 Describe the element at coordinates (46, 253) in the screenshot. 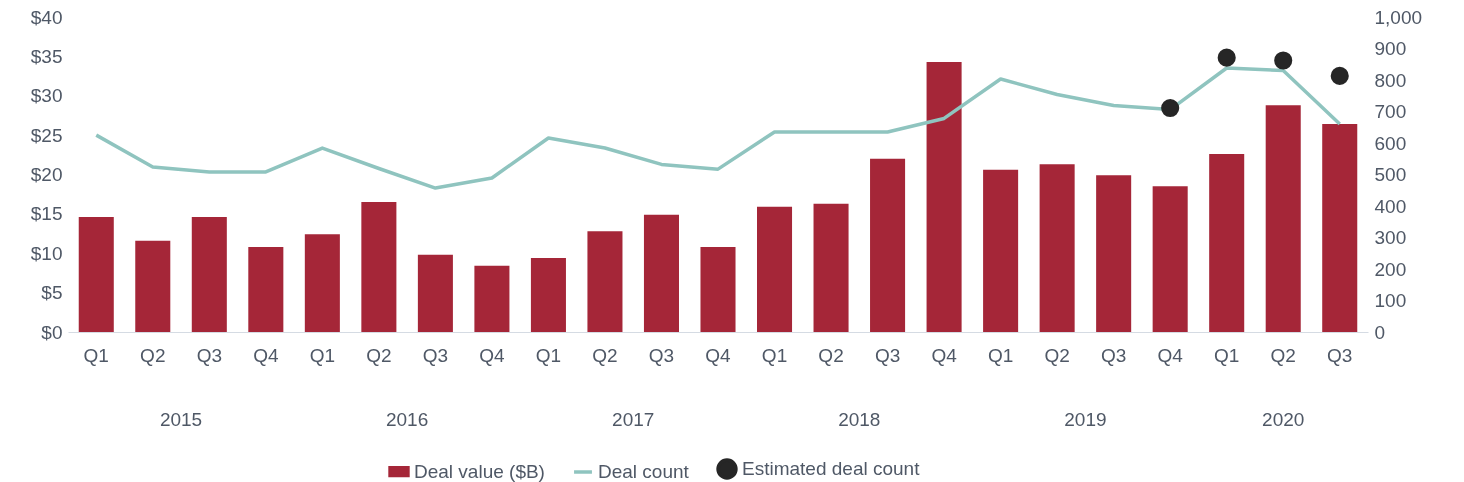

I see `y-tick-label: $10` at that location.